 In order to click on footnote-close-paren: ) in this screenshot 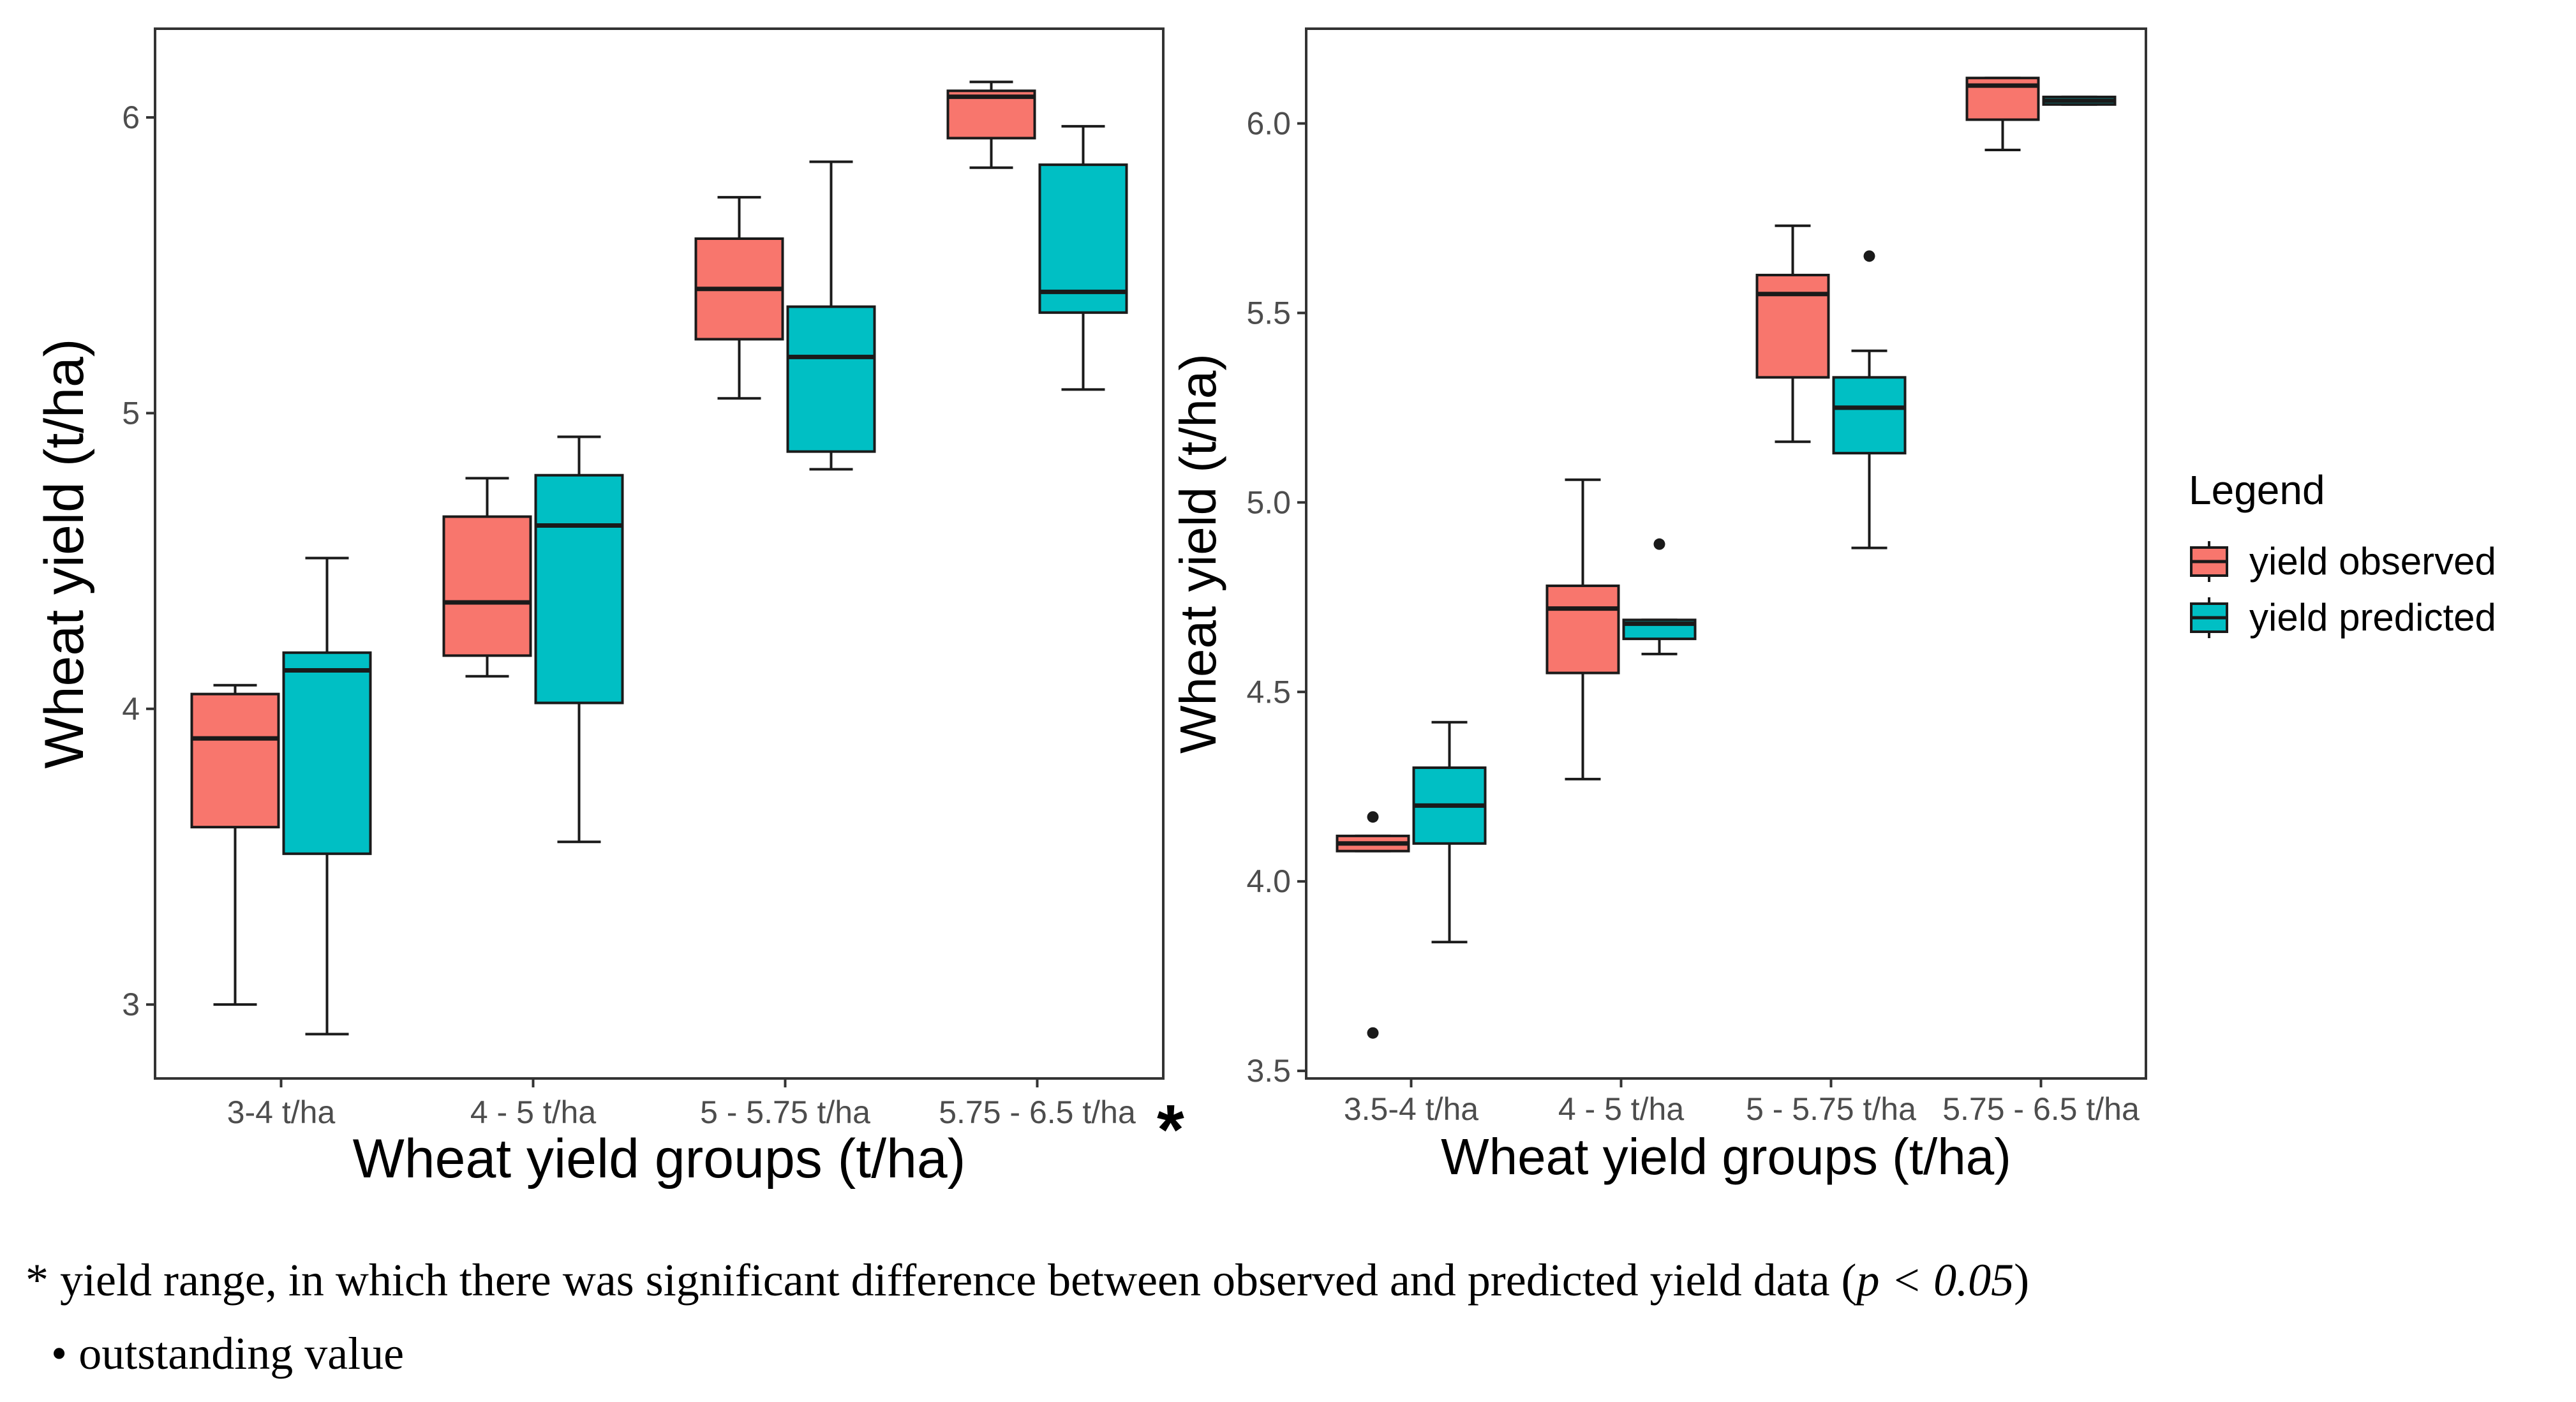, I will do `click(2022, 1280)`.